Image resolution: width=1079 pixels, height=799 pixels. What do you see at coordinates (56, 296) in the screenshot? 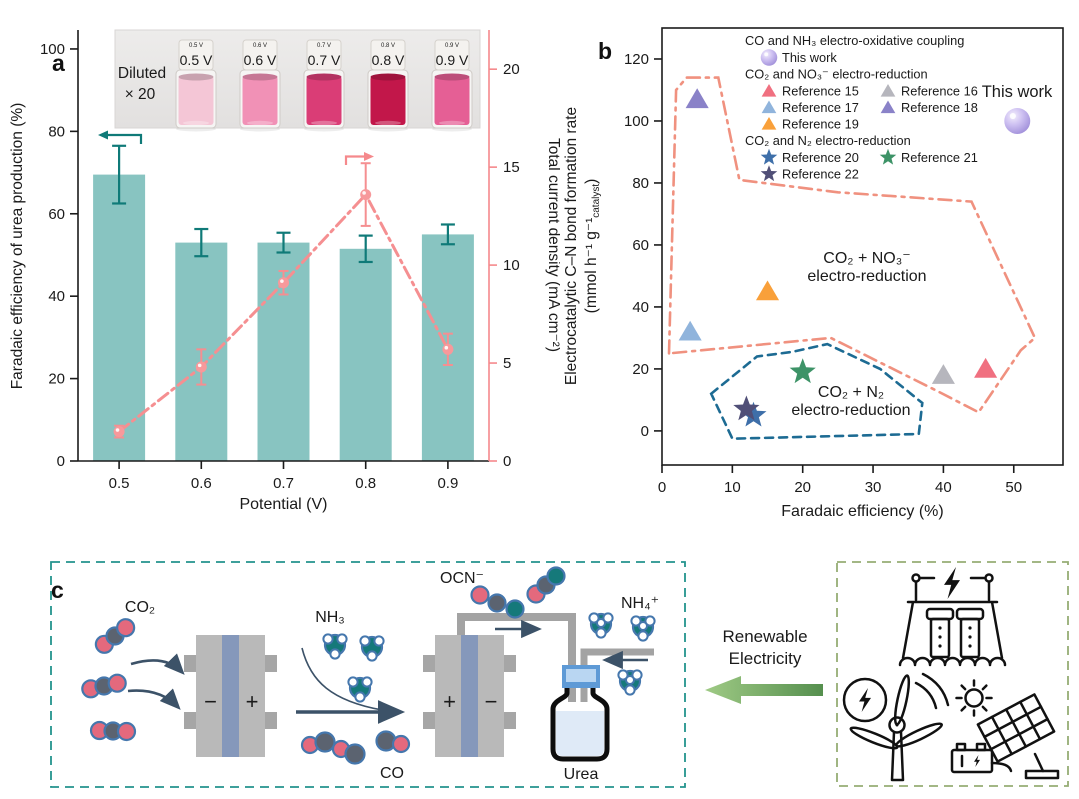
I see `left-tick-label: 40` at bounding box center [56, 296].